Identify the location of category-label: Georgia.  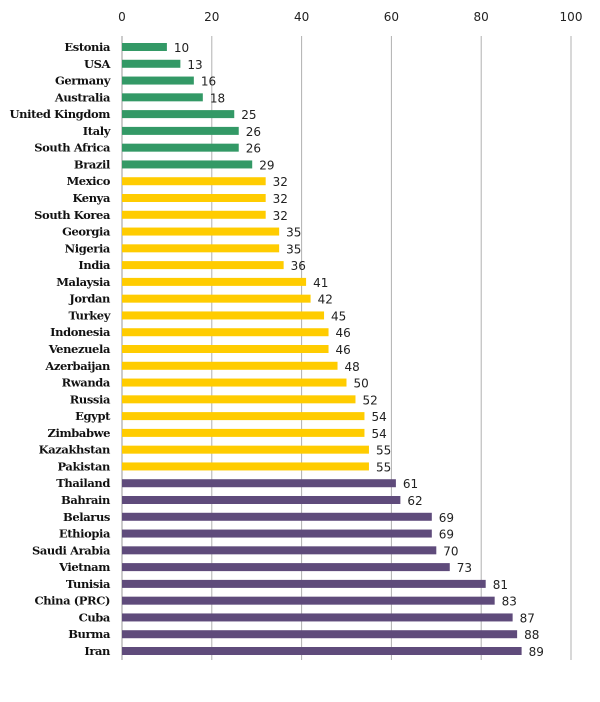
(86, 232).